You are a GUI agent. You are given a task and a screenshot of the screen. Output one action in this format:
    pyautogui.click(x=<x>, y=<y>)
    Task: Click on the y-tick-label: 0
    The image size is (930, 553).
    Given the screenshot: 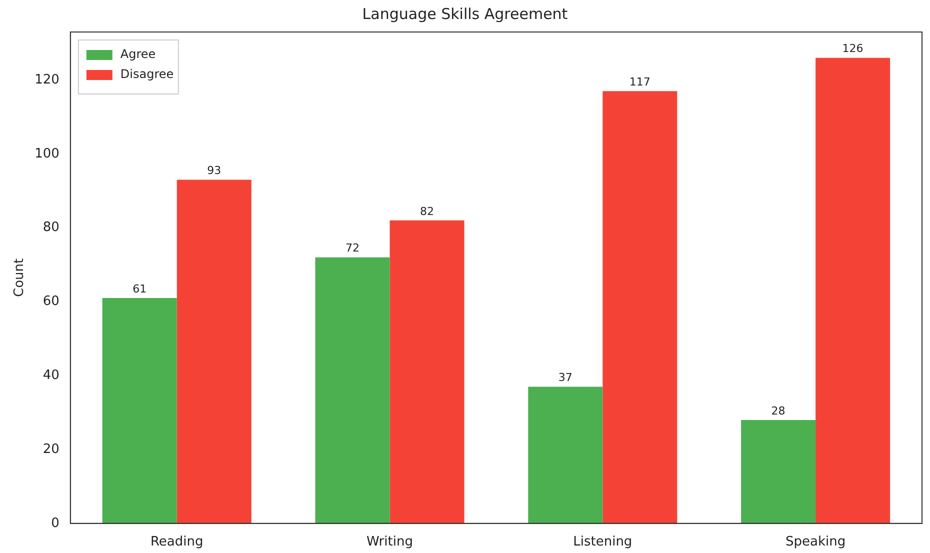 What is the action you would take?
    pyautogui.click(x=55, y=523)
    